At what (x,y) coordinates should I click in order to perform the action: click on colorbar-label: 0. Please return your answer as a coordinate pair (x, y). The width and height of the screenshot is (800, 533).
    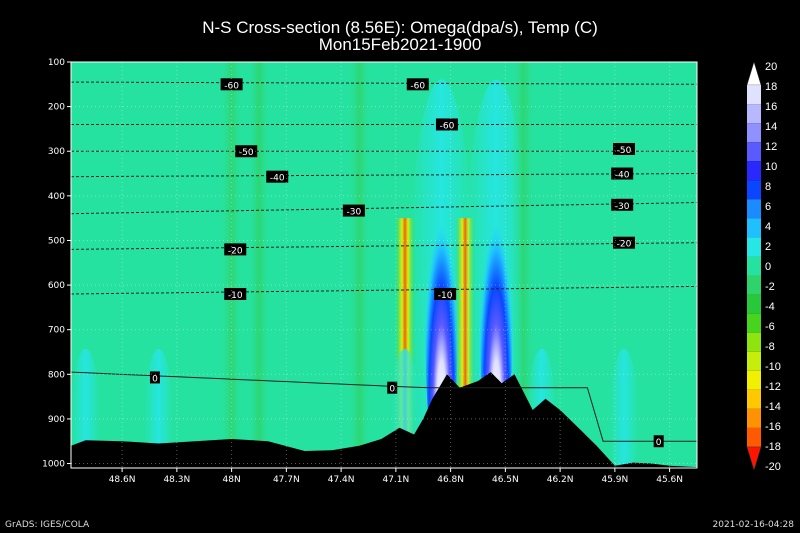
    Looking at the image, I should click on (768, 267).